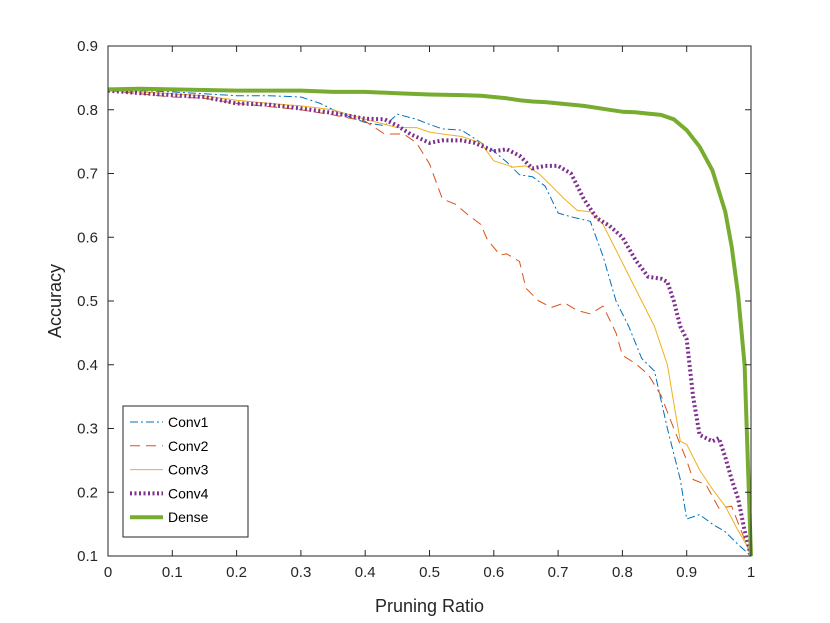  What do you see at coordinates (188, 493) in the screenshot?
I see `legend-label-conv4: Conv4` at bounding box center [188, 493].